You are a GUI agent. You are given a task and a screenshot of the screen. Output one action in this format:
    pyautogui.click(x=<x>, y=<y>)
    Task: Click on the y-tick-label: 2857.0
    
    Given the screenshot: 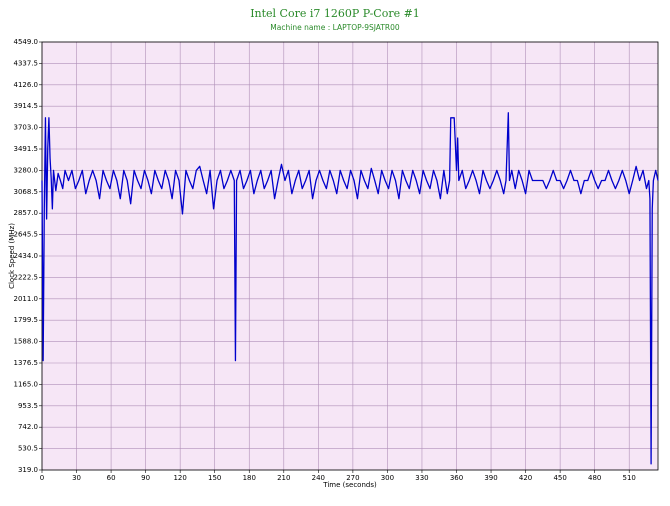 What is the action you would take?
    pyautogui.click(x=26, y=213)
    